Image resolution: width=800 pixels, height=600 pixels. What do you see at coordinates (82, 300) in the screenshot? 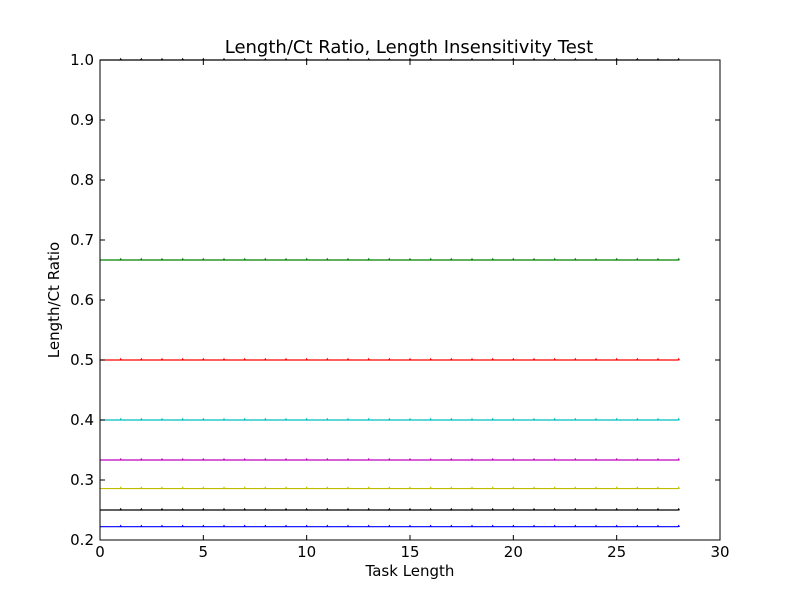
I see `y-tick-label-4: 0.6` at bounding box center [82, 300].